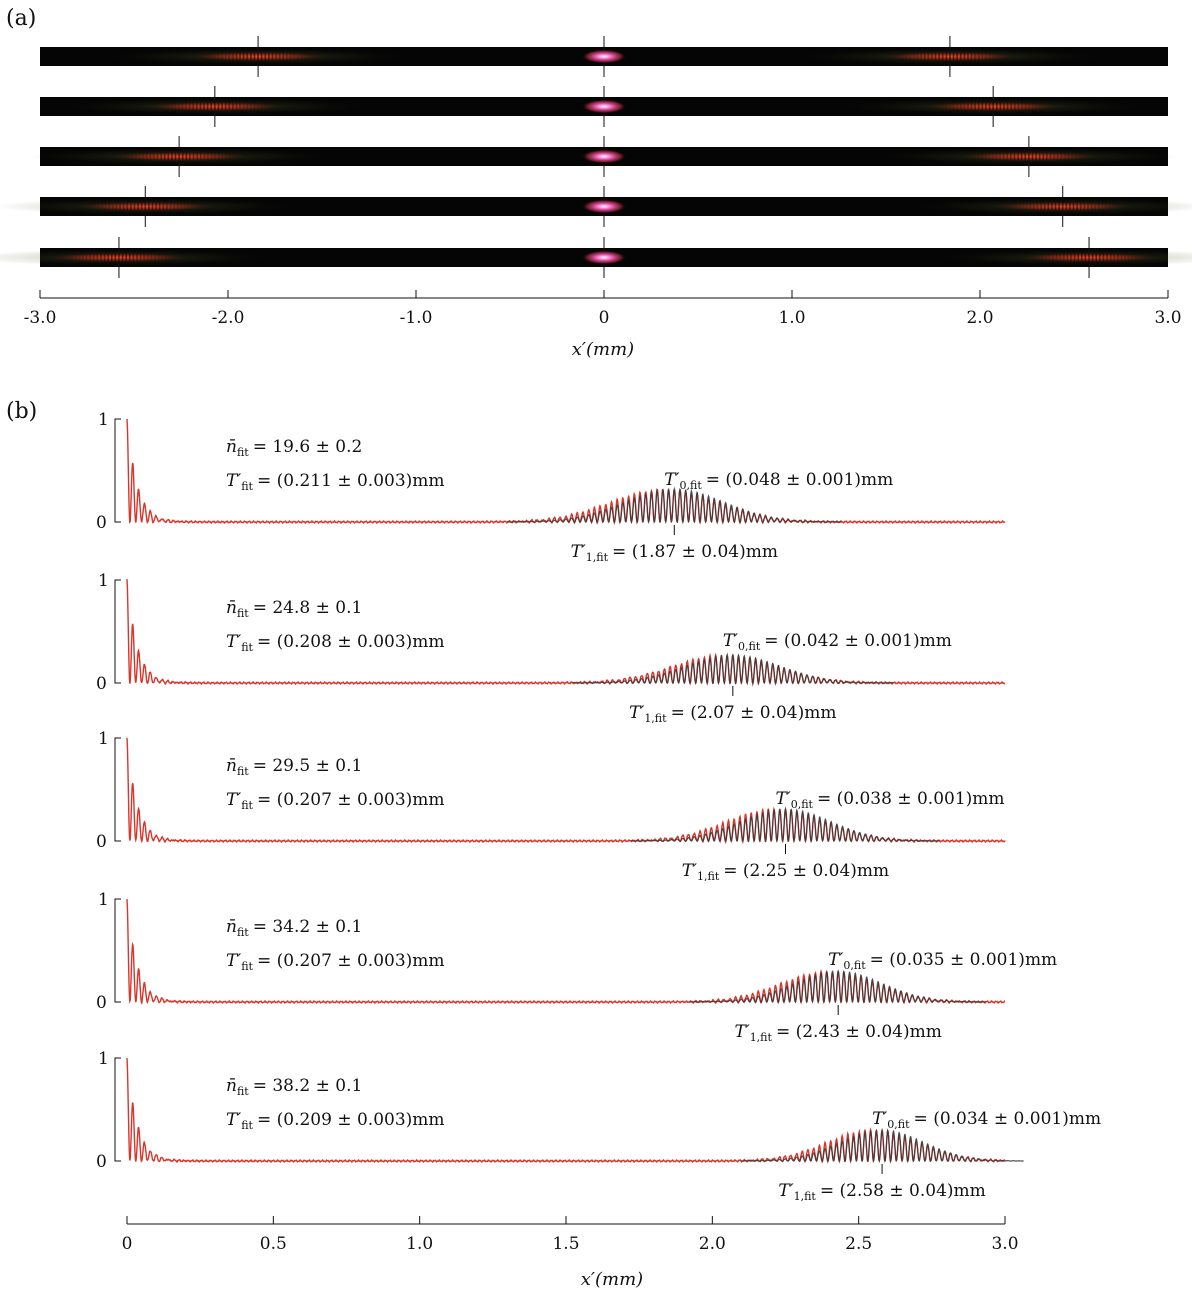 The width and height of the screenshot is (1192, 1298). I want to click on y-axis-bracket, so click(117, 631).